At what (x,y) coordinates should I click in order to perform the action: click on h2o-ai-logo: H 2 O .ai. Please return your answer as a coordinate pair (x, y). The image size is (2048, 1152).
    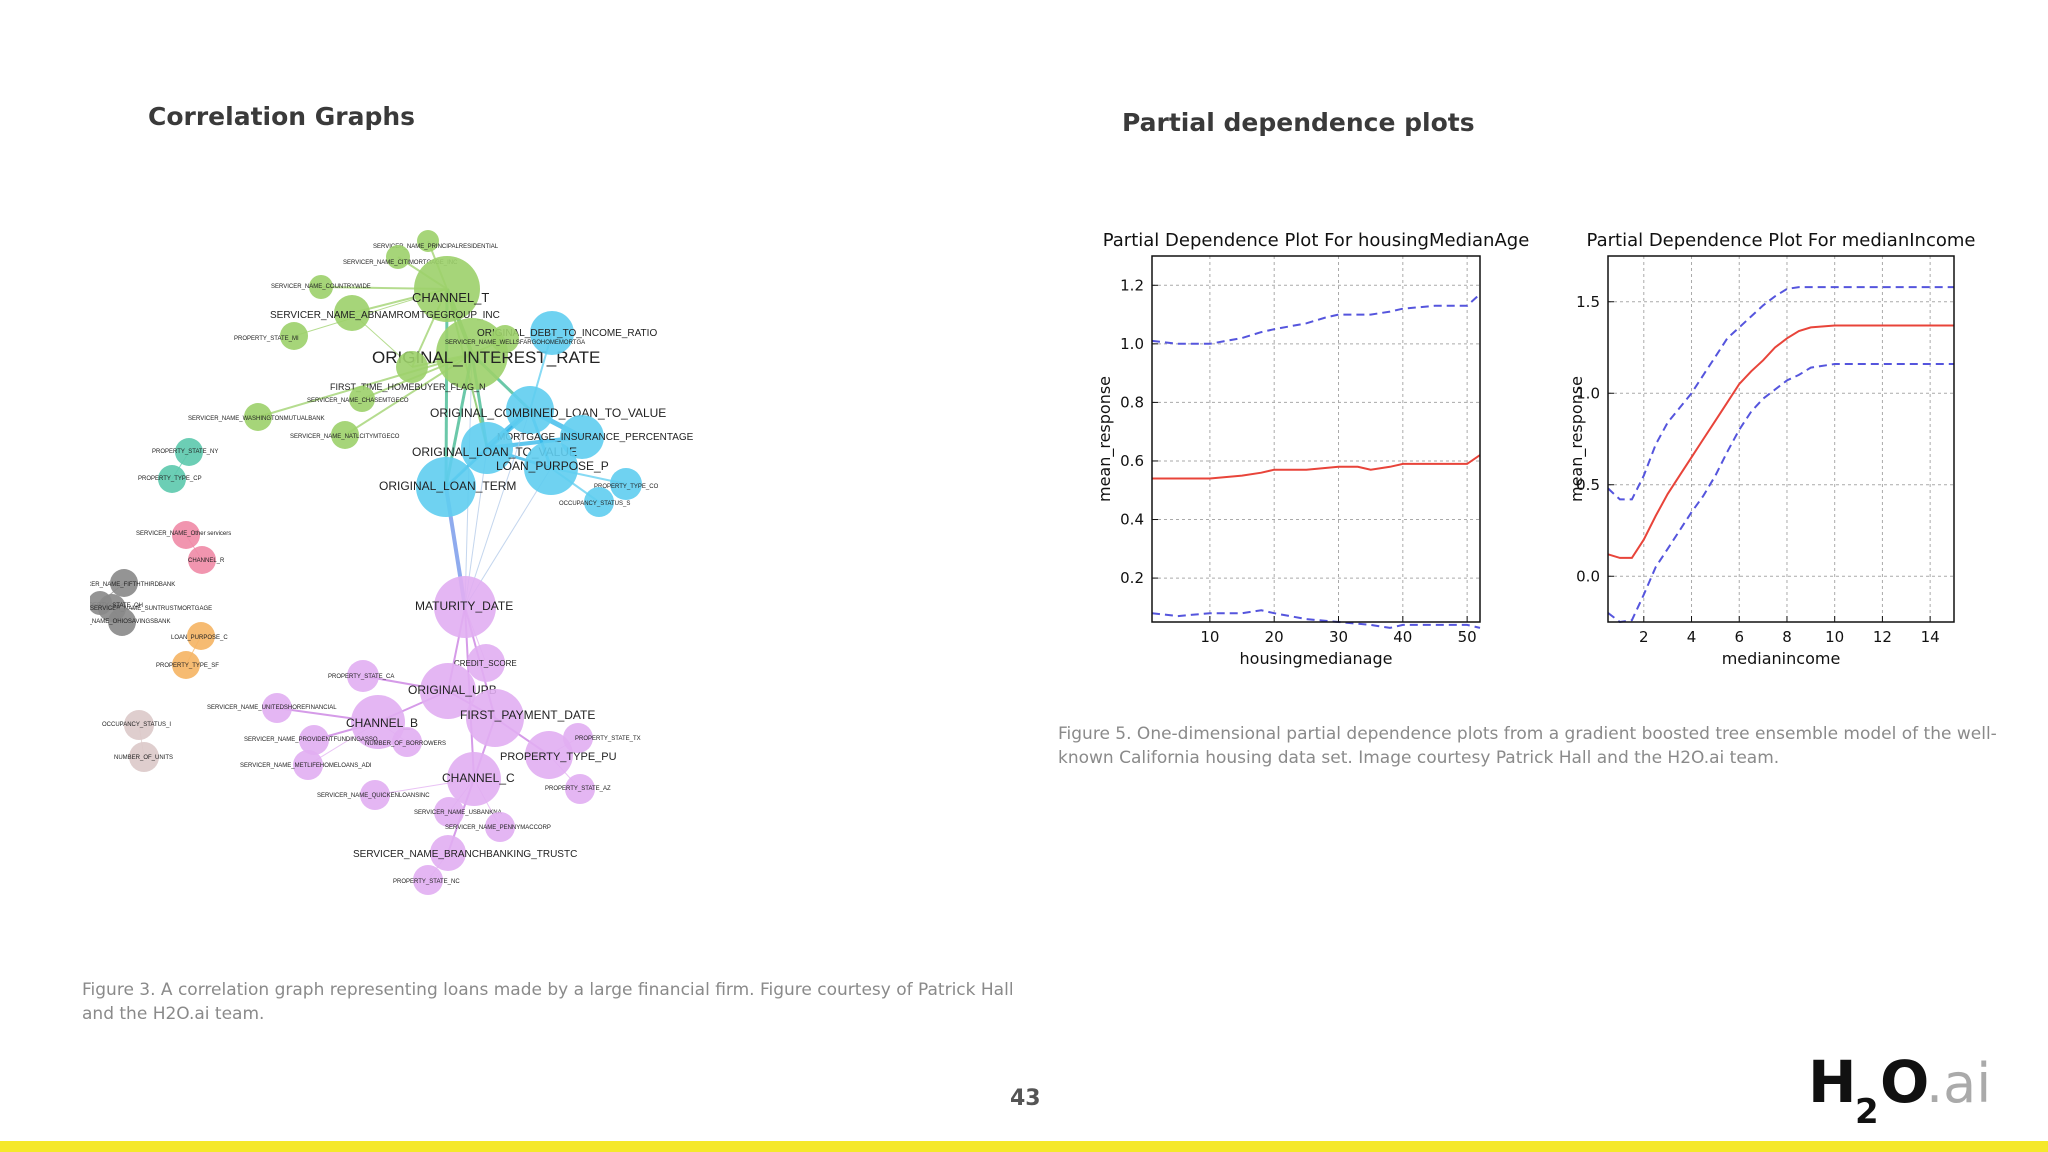
    Looking at the image, I should click on (1899, 1090).